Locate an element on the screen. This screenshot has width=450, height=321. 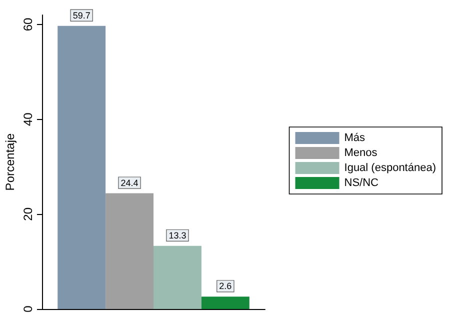
data-label: 13.3 is located at coordinates (177, 235).